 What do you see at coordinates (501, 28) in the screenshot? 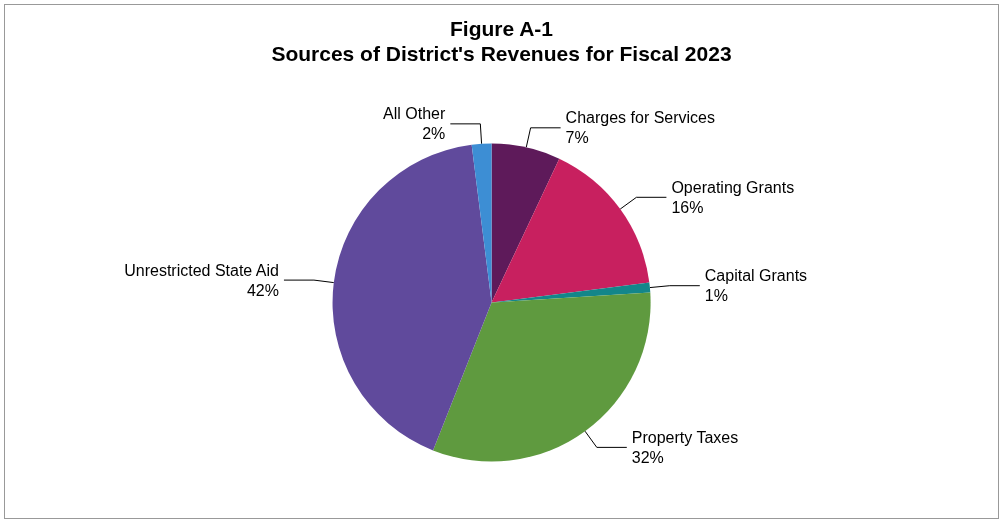
I see `chart-title: Figure A-1` at bounding box center [501, 28].